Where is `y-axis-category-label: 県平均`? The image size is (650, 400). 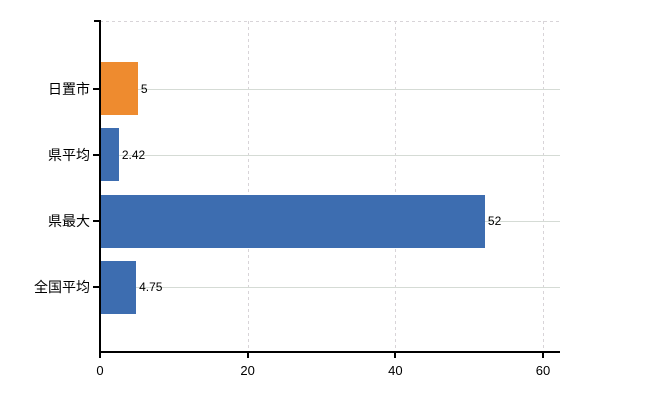
y-axis-category-label: 県平均 is located at coordinates (69, 154).